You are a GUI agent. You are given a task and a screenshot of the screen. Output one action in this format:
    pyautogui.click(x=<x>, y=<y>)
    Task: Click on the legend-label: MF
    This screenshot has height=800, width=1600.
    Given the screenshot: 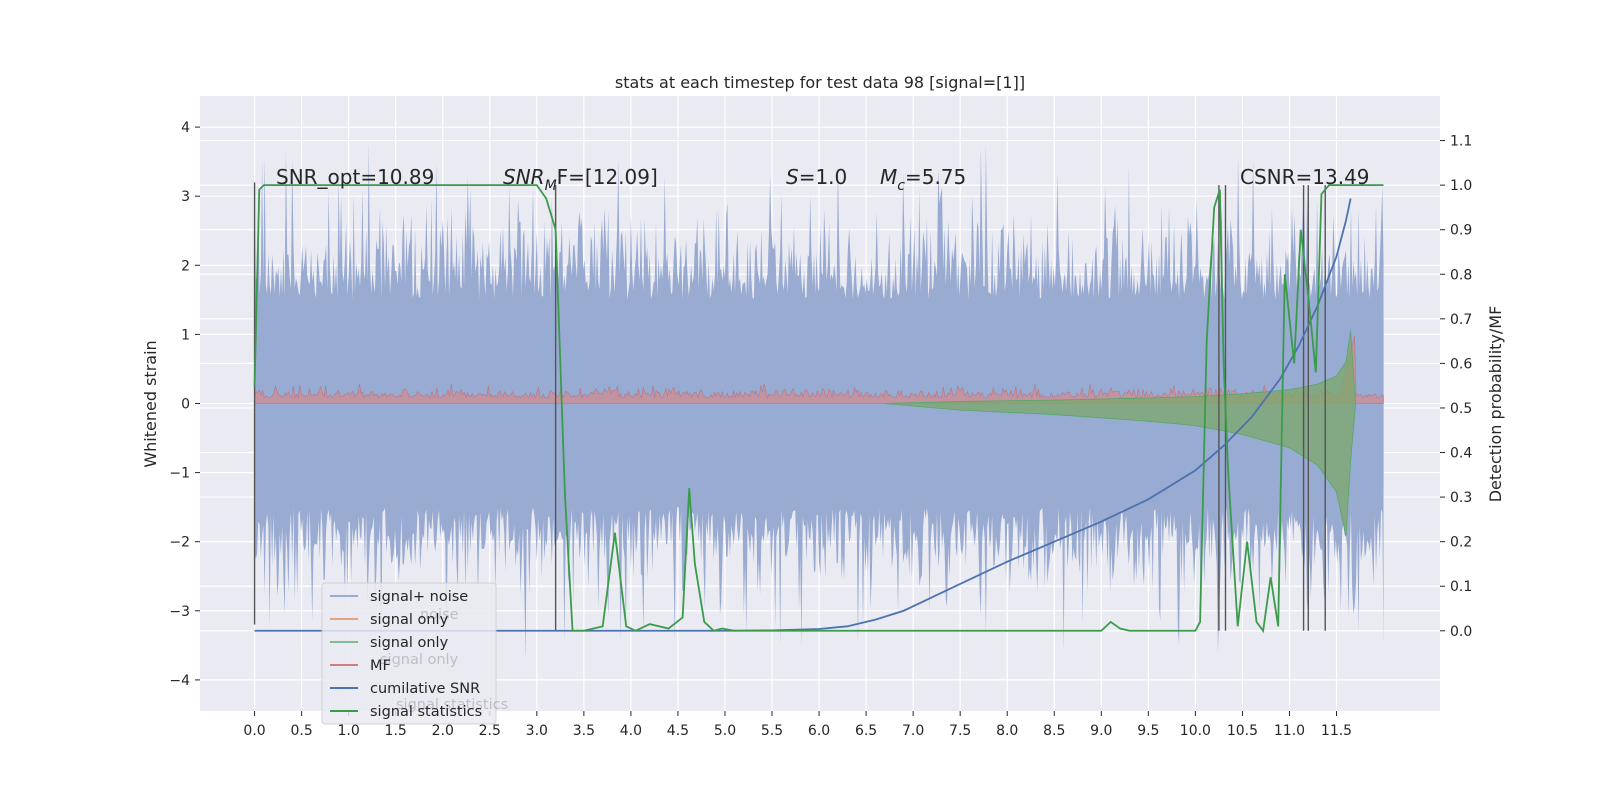 What is the action you would take?
    pyautogui.click(x=380, y=666)
    